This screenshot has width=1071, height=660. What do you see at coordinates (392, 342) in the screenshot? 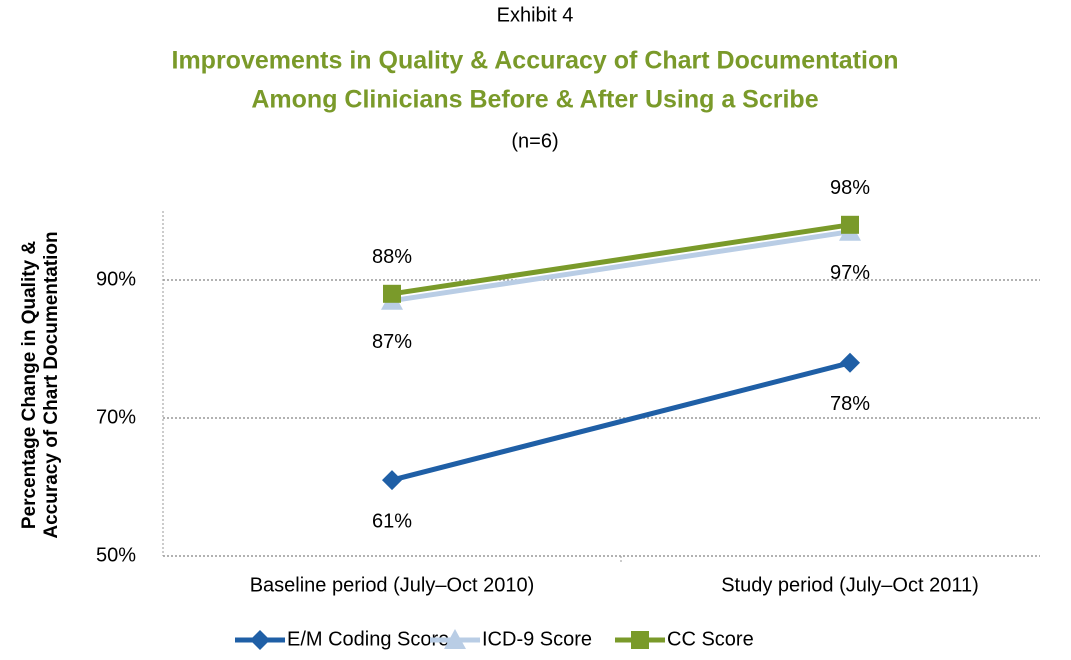
I see `data-label: 87%` at bounding box center [392, 342].